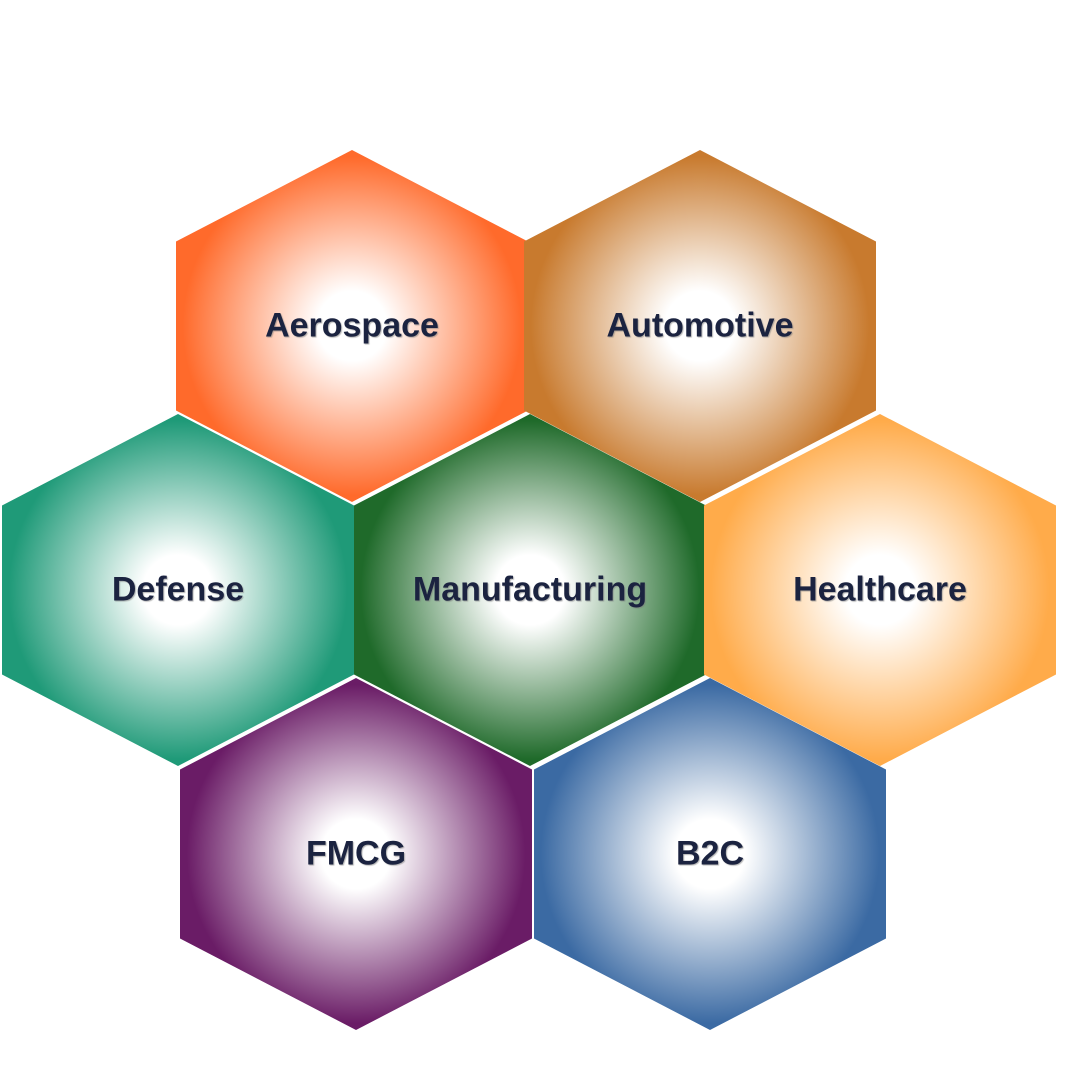 This screenshot has height=1080, width=1080. I want to click on hexagon-label: Aerospace, so click(352, 325).